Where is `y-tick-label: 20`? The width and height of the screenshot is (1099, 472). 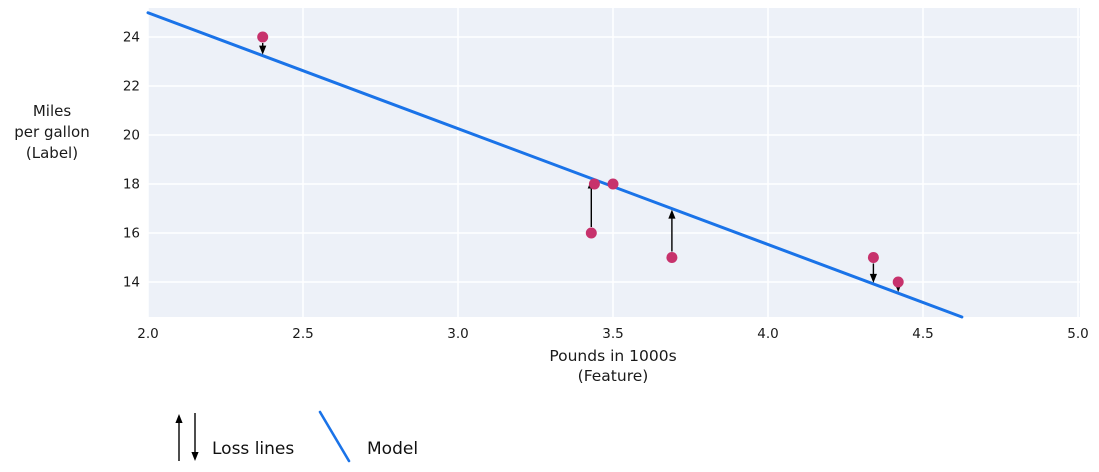 y-tick-label: 20 is located at coordinates (131, 136).